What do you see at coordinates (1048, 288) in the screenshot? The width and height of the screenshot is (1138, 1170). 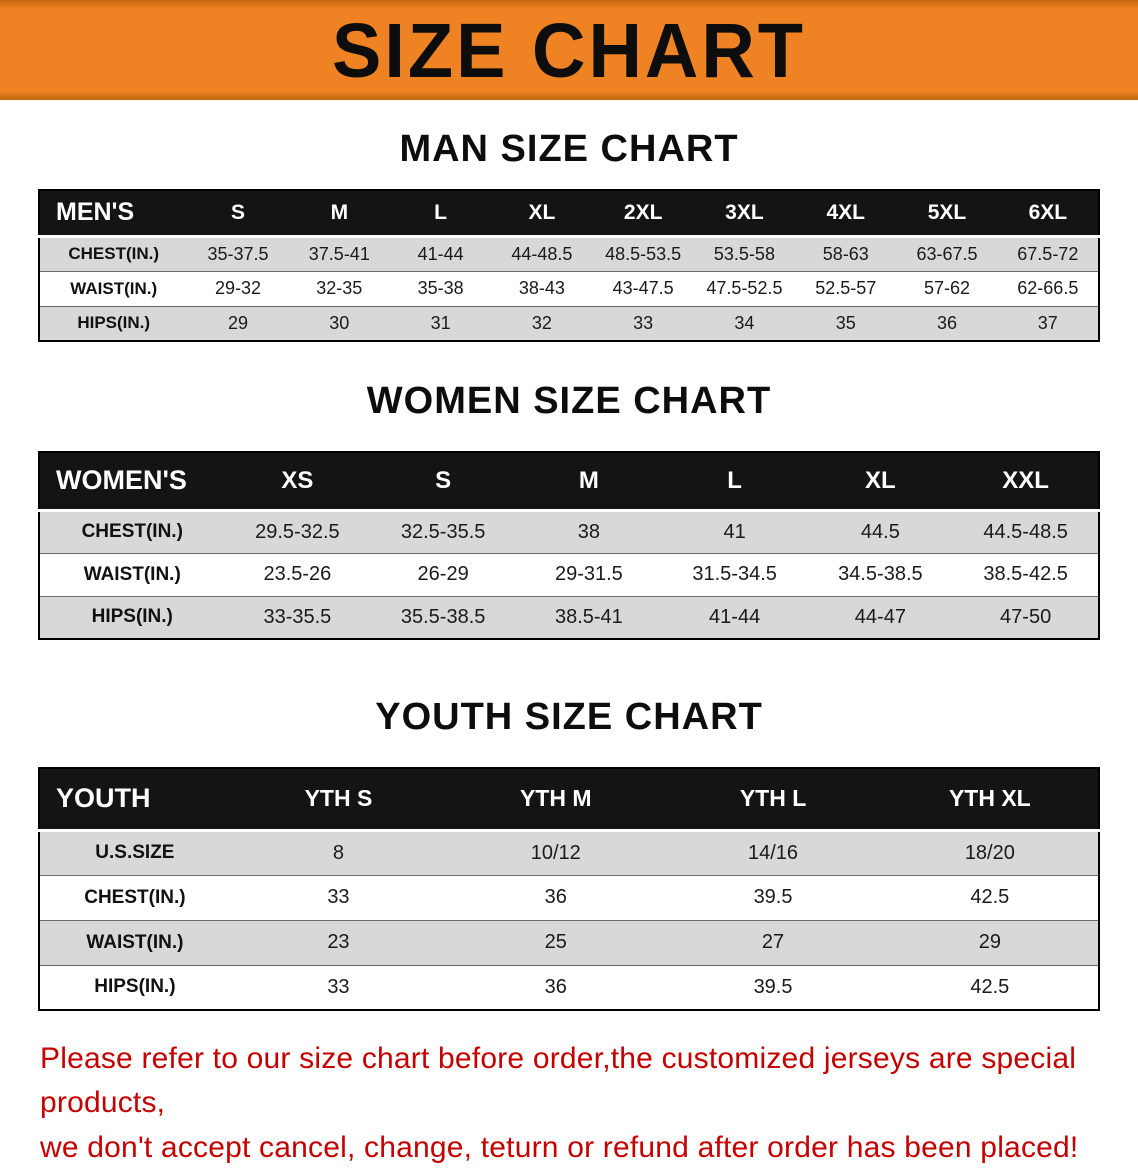 I see `value-cell: 62-66.5` at bounding box center [1048, 288].